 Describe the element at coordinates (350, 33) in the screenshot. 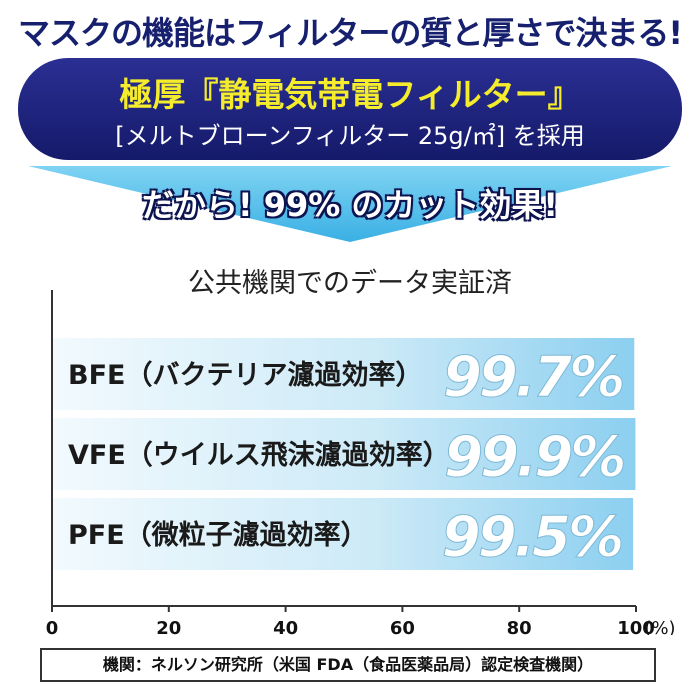

I see `headline: マスクの機能はフィルターの質と厚さで決まる!` at that location.